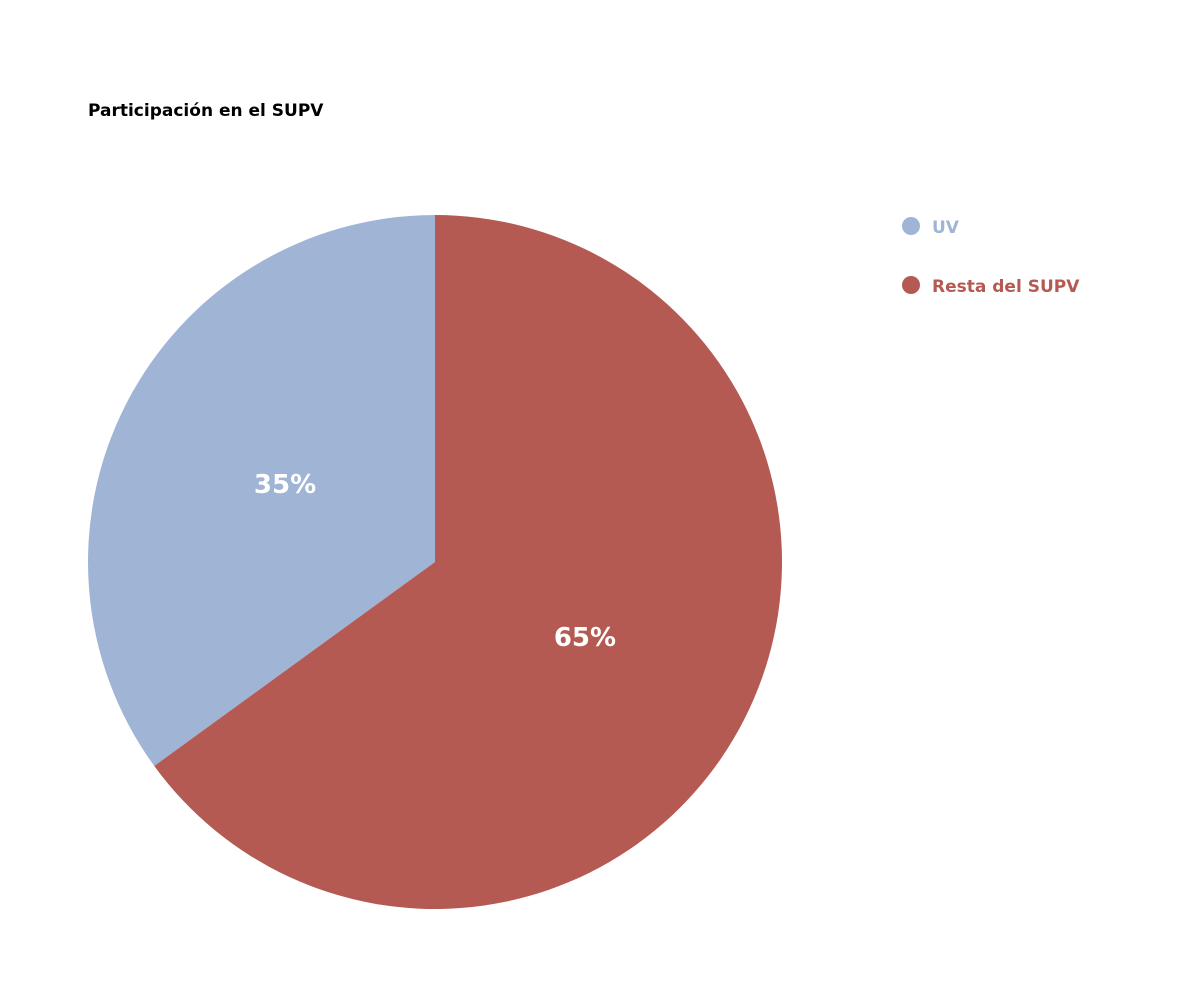 The height and width of the screenshot is (1001, 1200). Describe the element at coordinates (1006, 287) in the screenshot. I see `legend-label: Resta del SUPV` at that location.